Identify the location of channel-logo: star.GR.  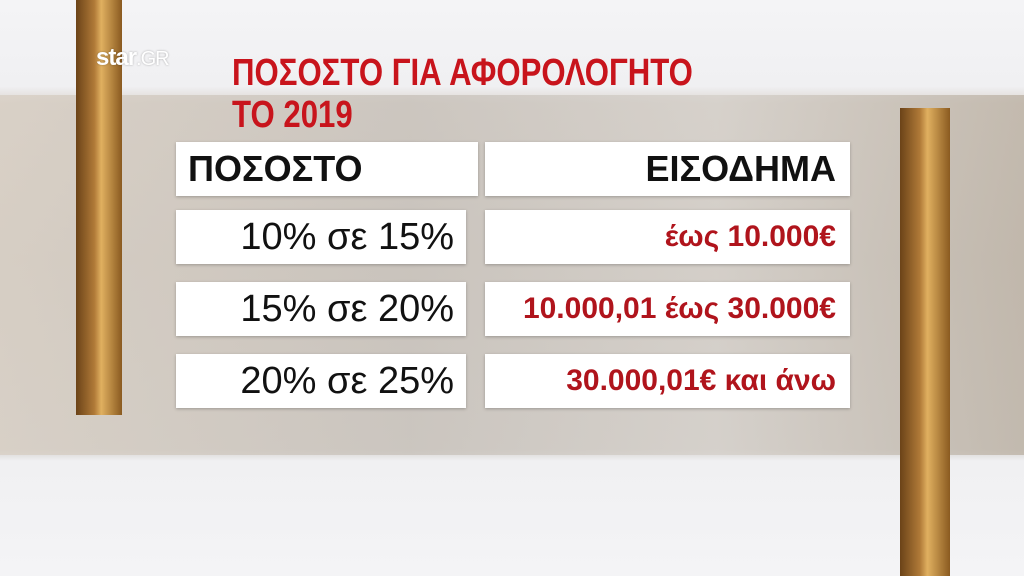
(133, 57).